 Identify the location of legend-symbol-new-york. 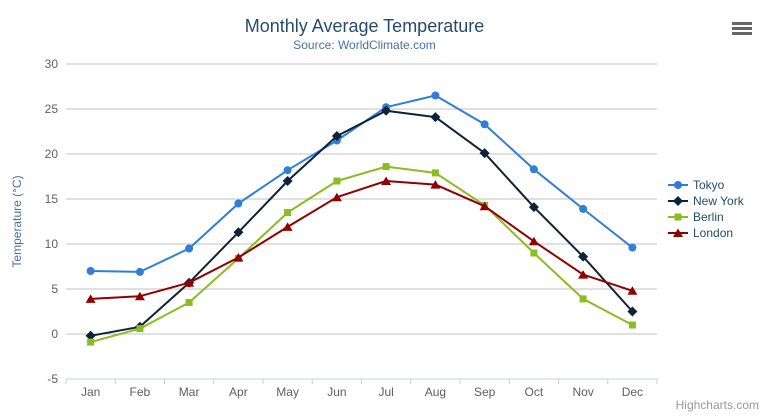
(678, 201).